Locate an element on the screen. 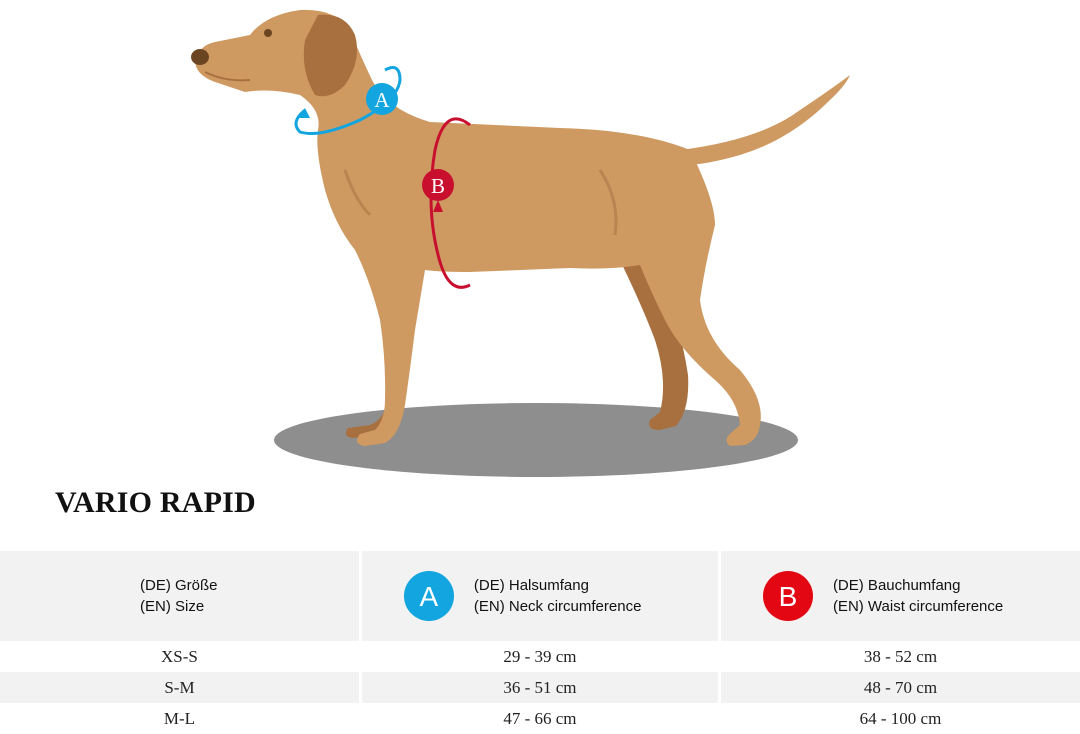 The image size is (1080, 734). cell-size: S-M is located at coordinates (179, 687).